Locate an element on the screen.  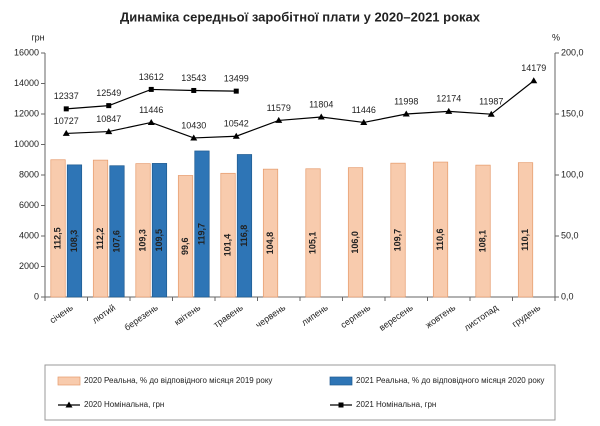
y-tick-label: 14000 is located at coordinates (26, 83).